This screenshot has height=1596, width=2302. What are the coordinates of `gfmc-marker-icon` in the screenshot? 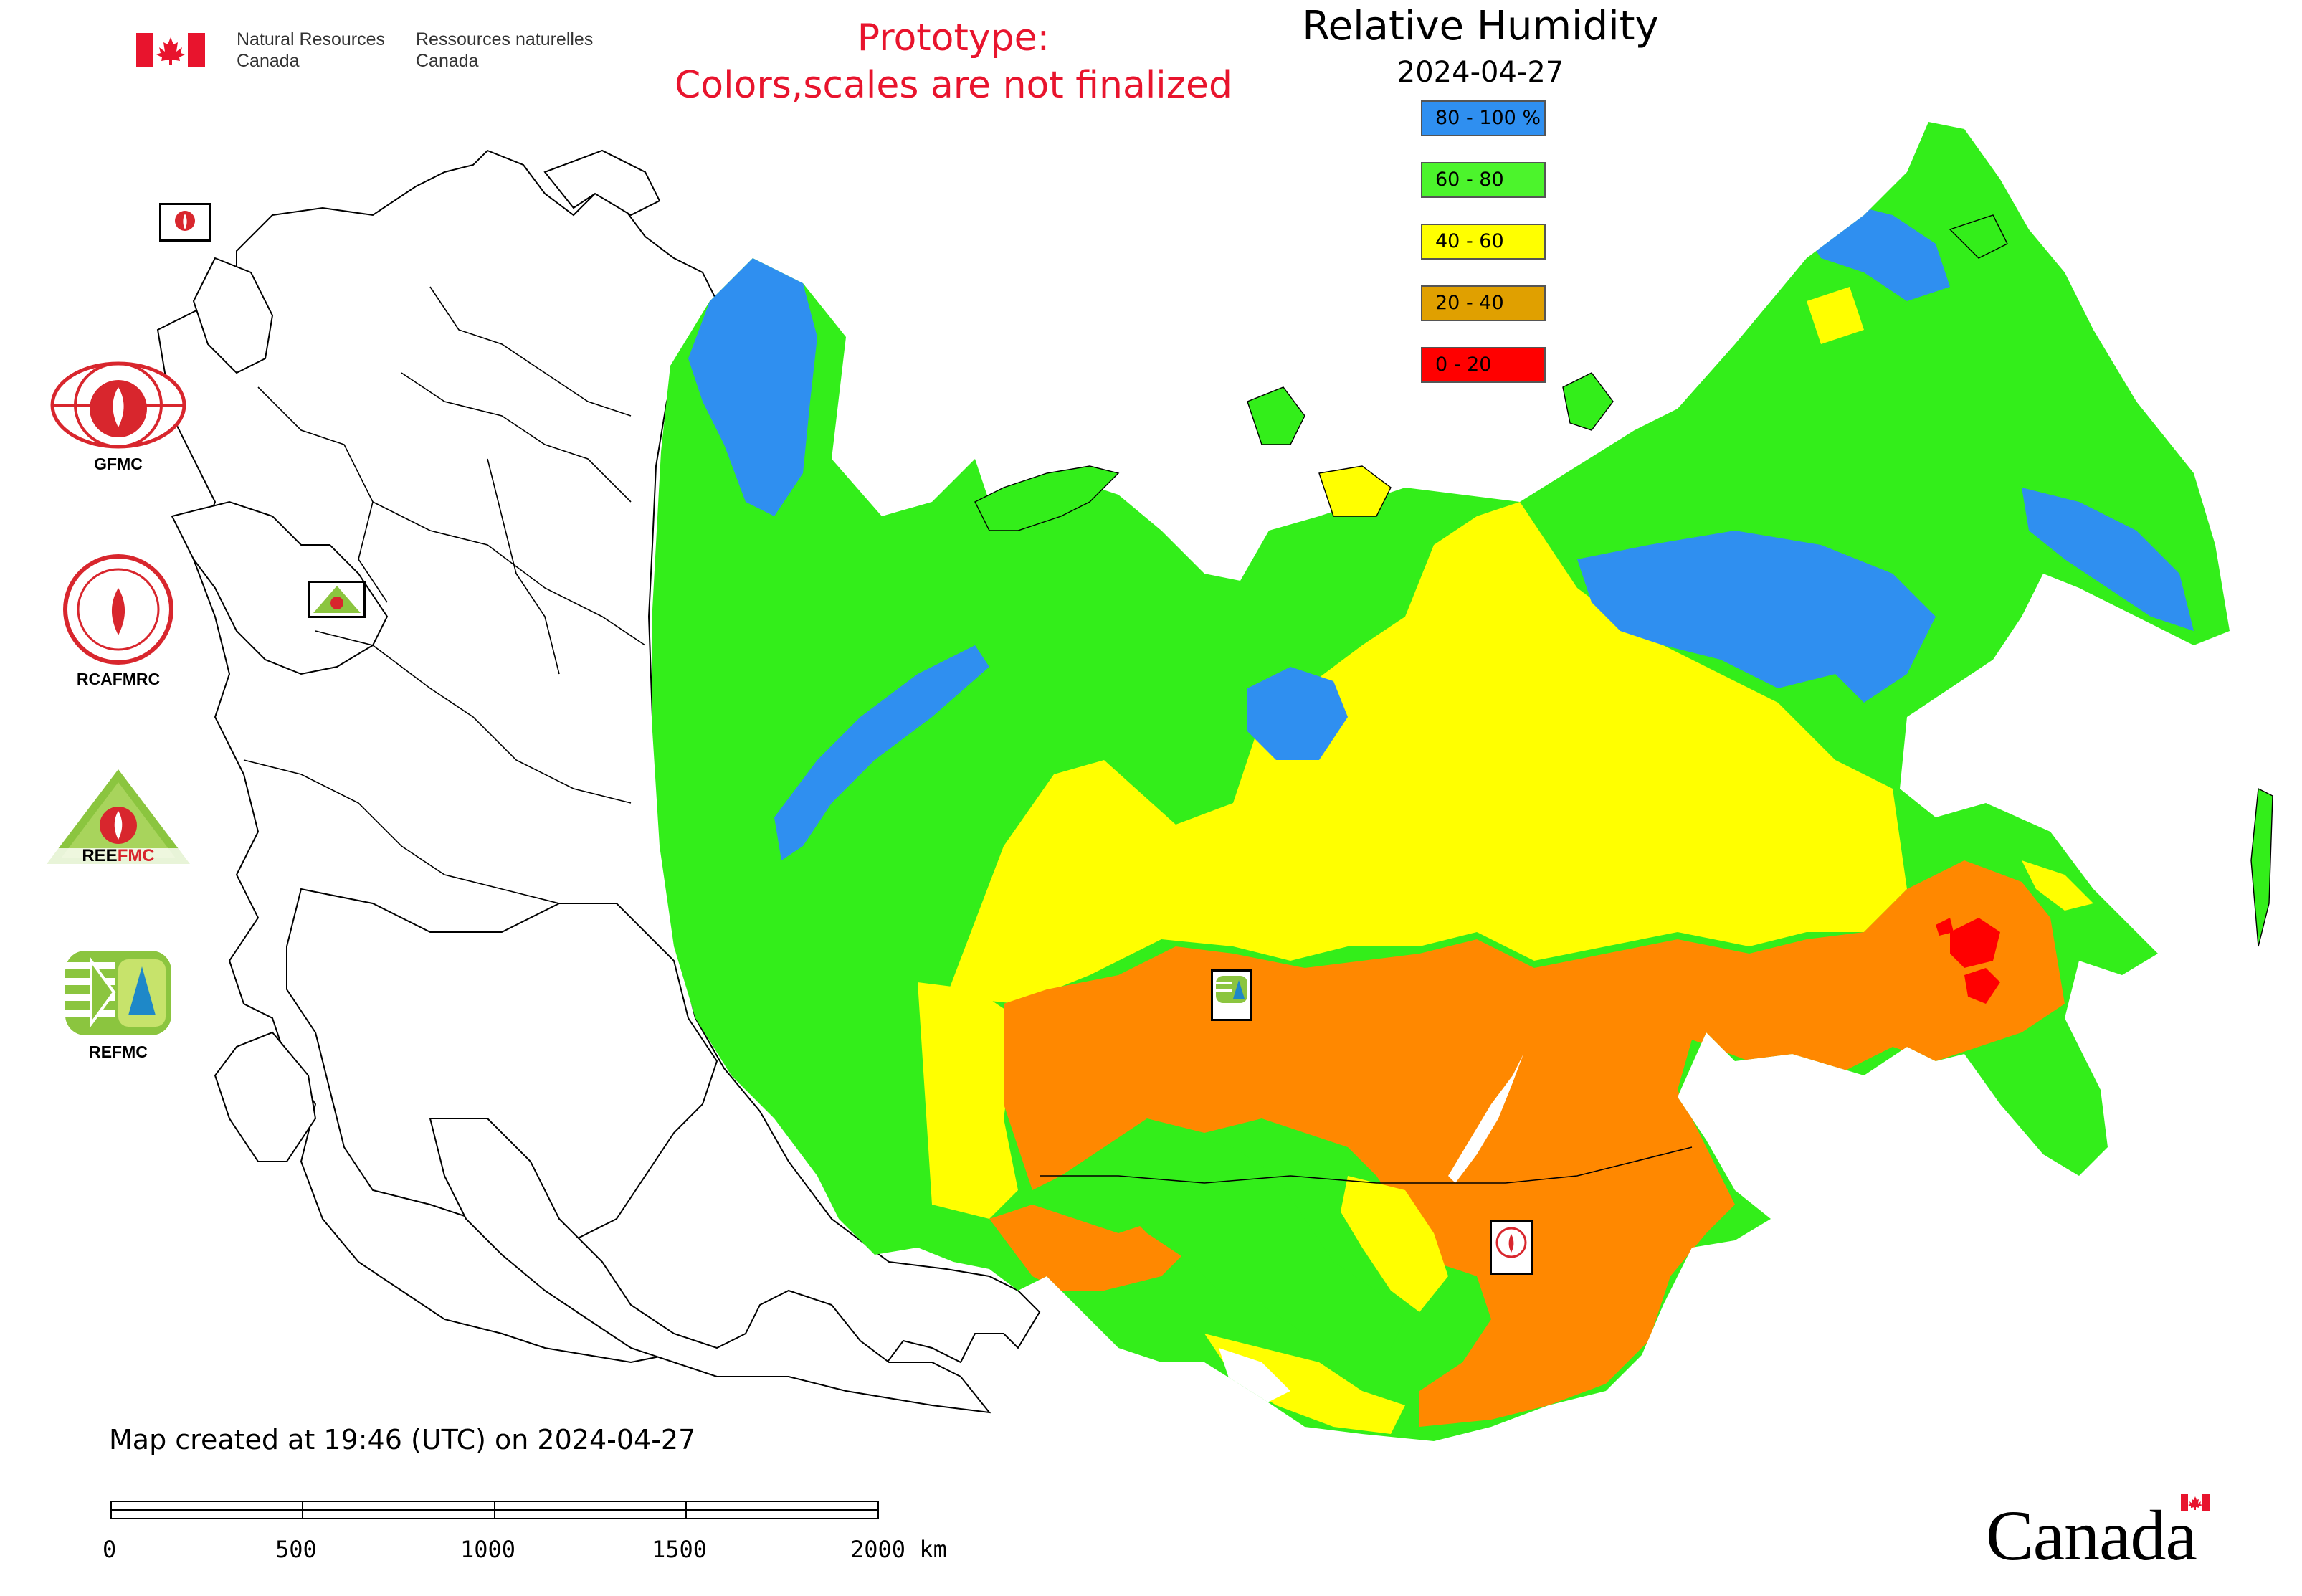 It's located at (185, 221).